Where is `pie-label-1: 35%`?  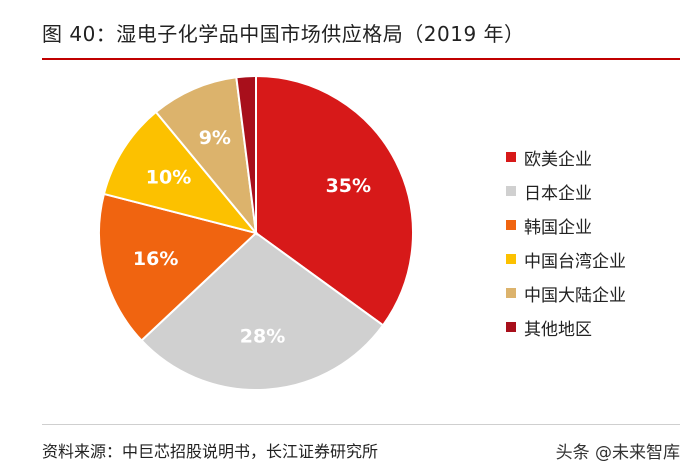
pie-label-1: 35% is located at coordinates (348, 186).